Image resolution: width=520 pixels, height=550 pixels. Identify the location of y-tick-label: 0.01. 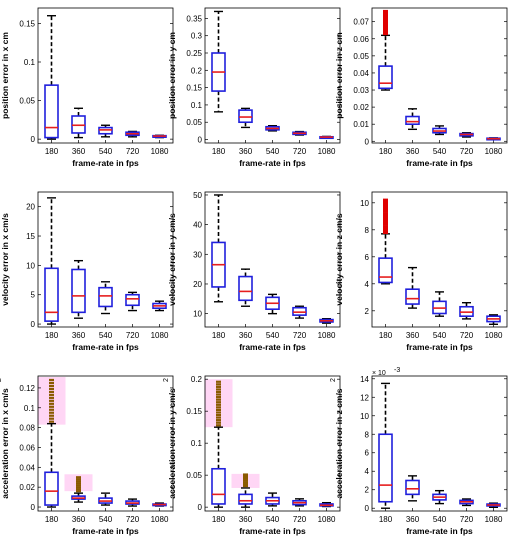
(361, 124).